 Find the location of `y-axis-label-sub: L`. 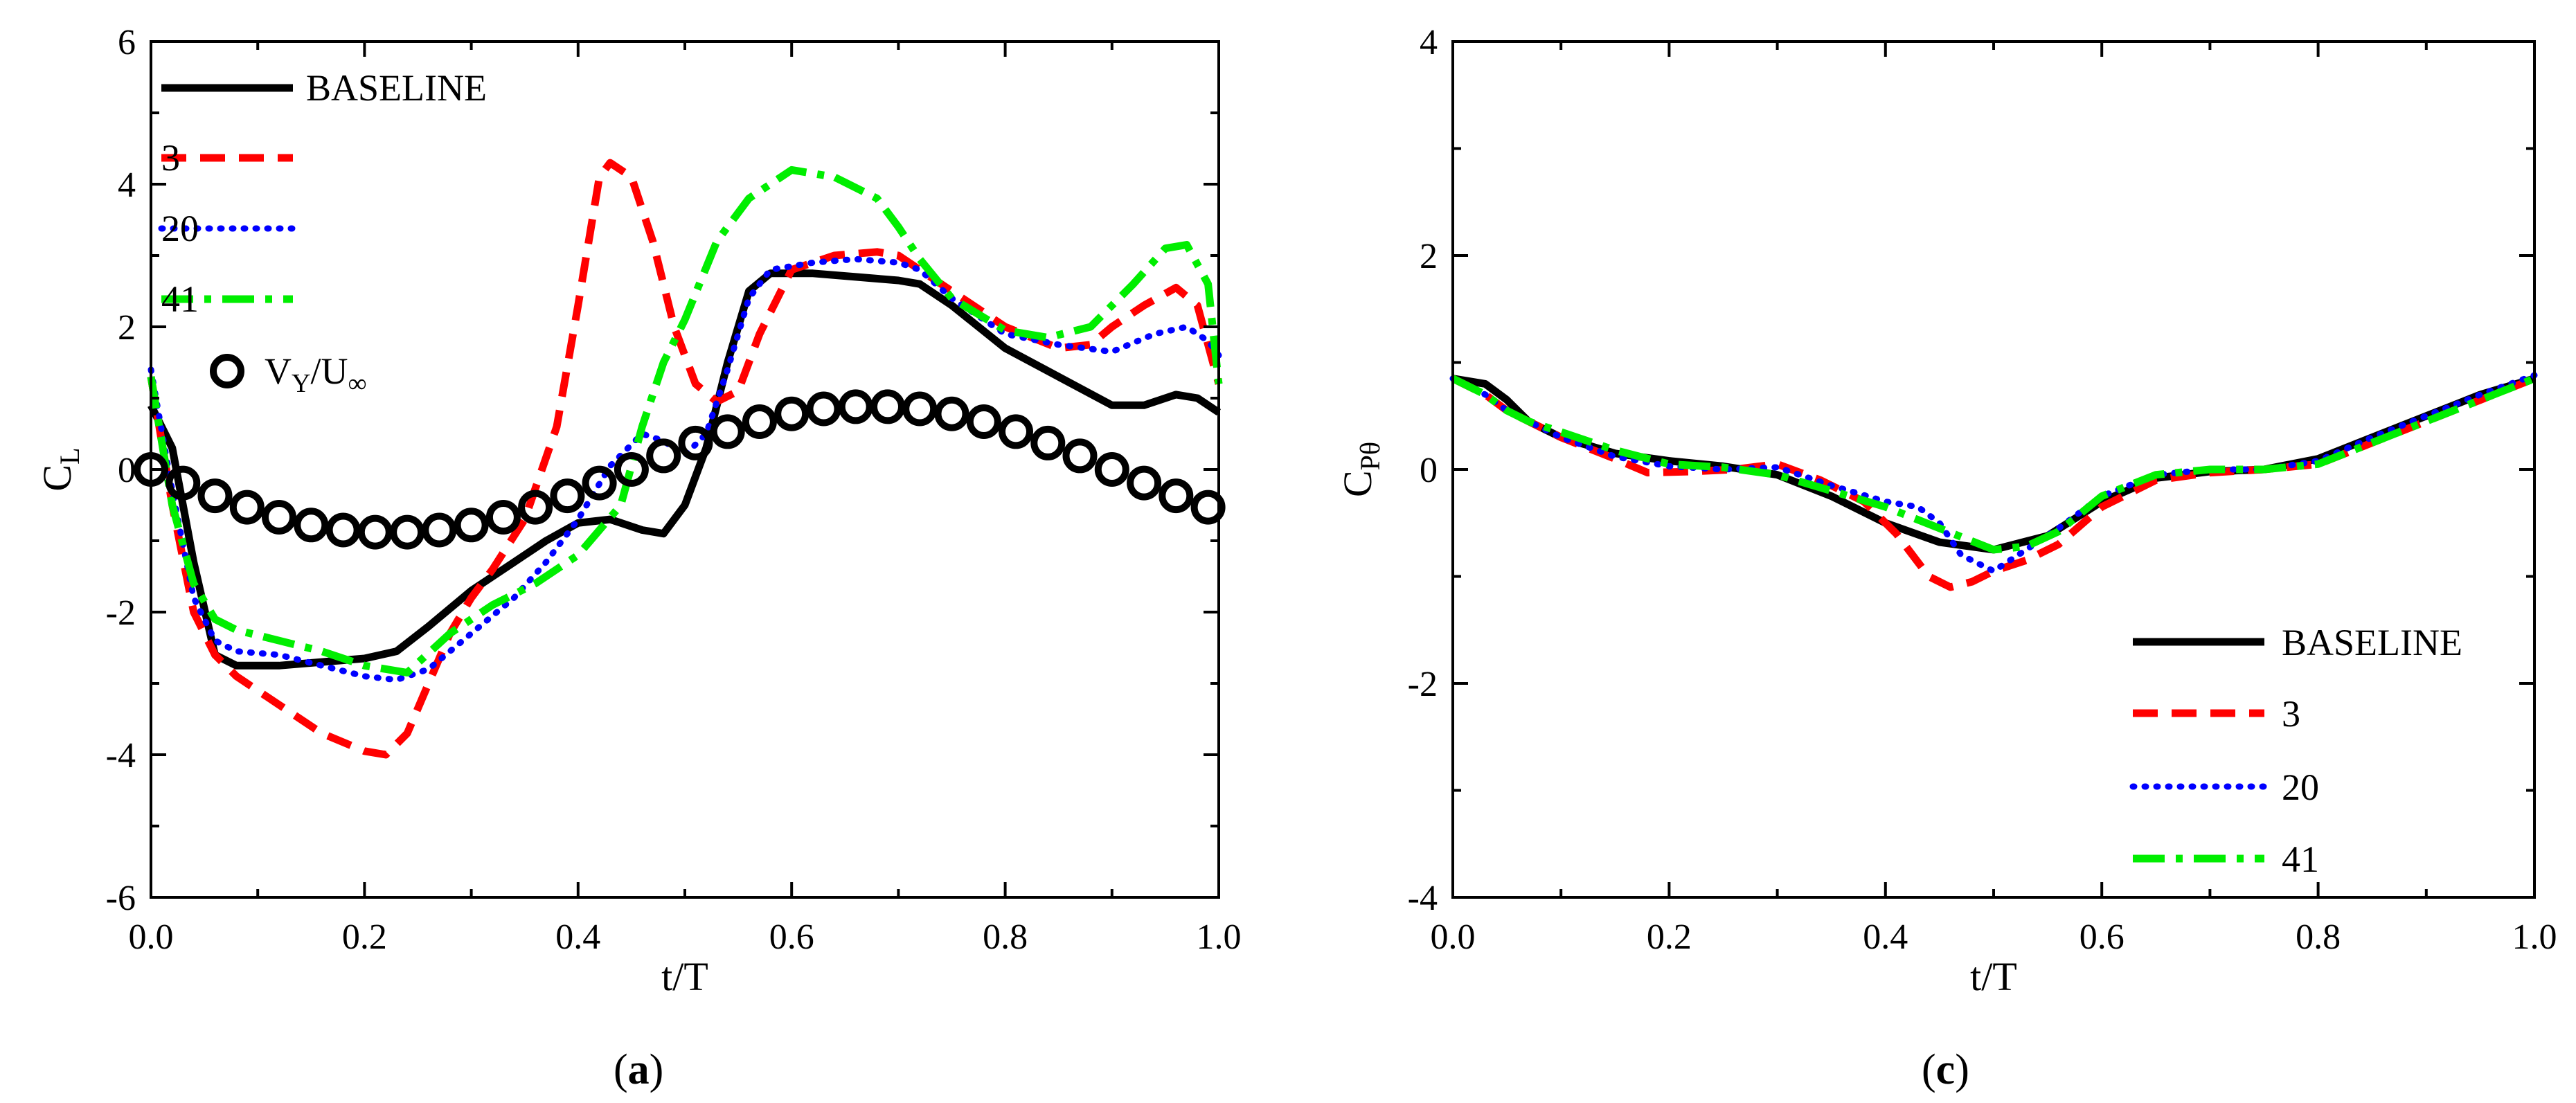

y-axis-label-sub: L is located at coordinates (69, 455).